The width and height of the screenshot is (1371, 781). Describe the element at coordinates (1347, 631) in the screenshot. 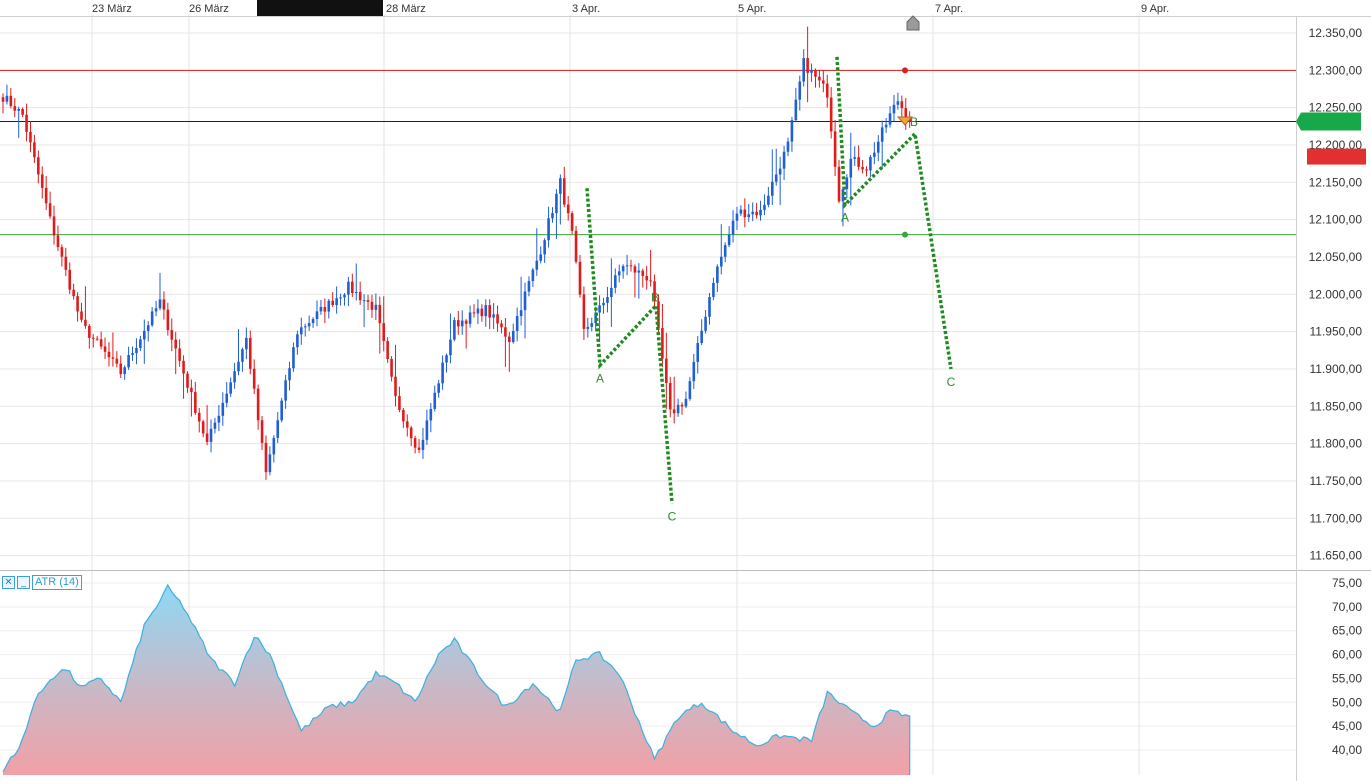

I see `atr-tick-label: 65,00` at that location.